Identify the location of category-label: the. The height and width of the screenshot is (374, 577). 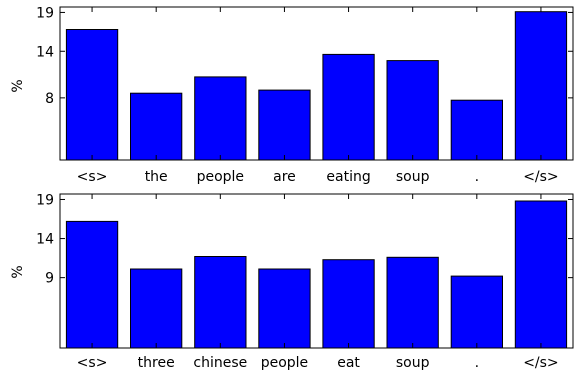
(156, 177).